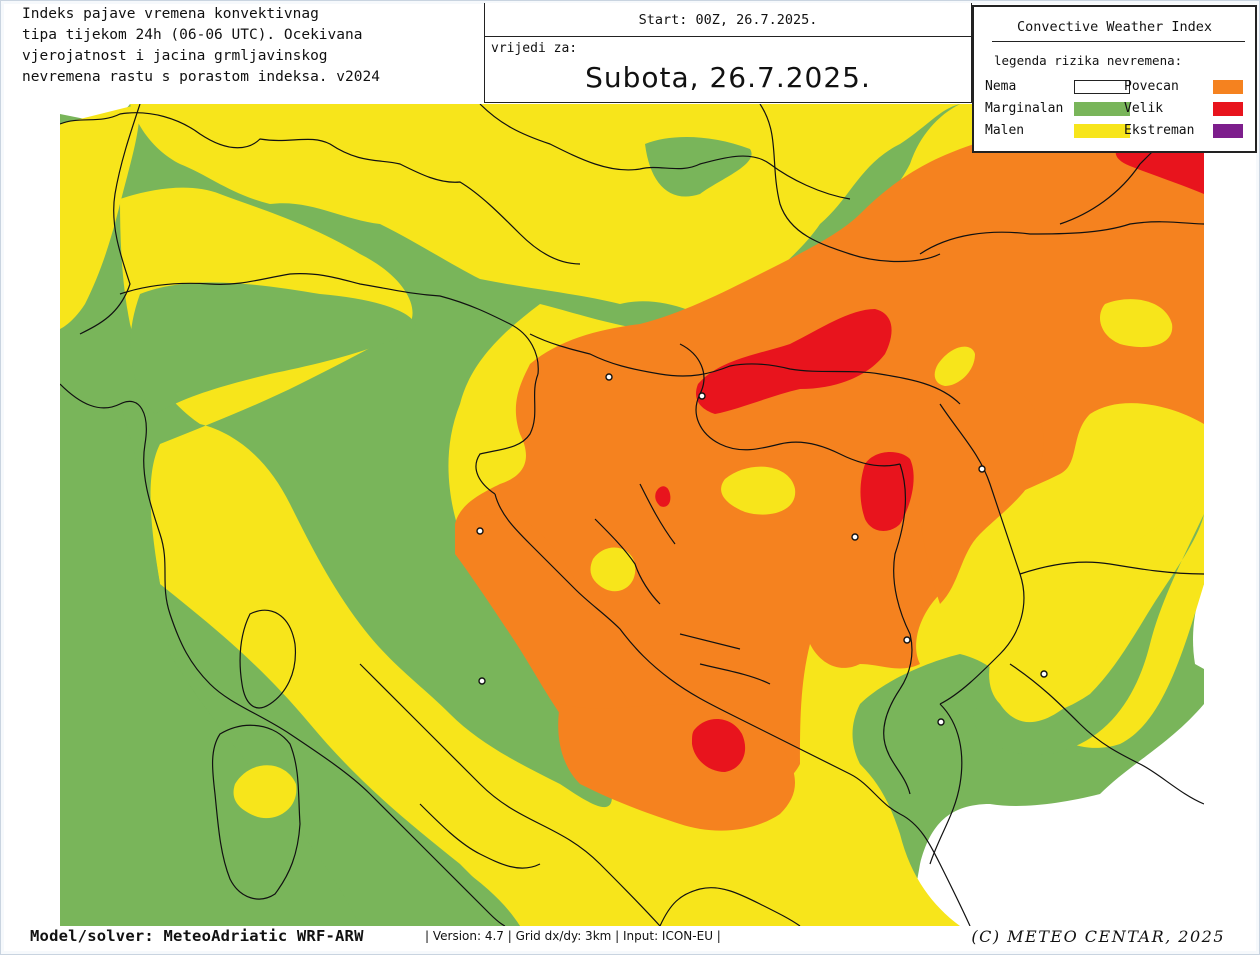 Image resolution: width=1260 pixels, height=955 pixels. I want to click on valid-date: Subota, 26.7.2025., so click(728, 77).